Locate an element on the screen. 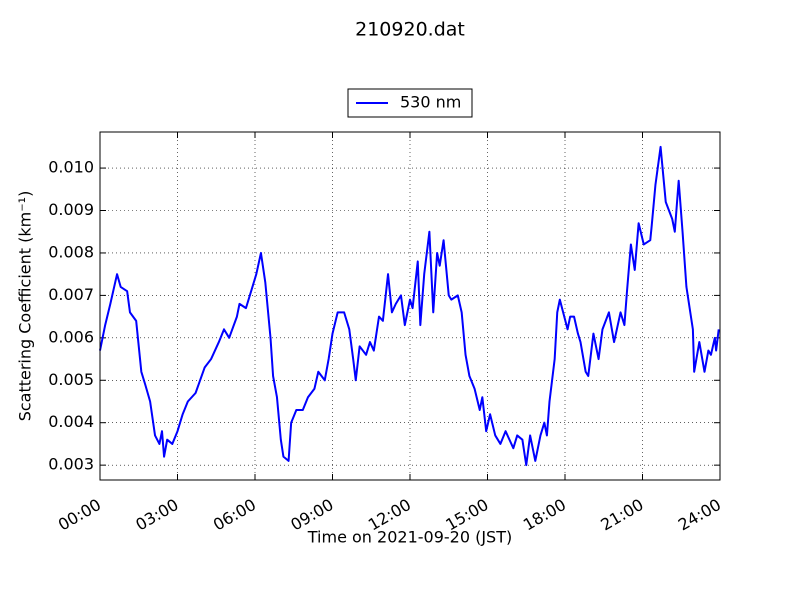 The width and height of the screenshot is (800, 600). y-axis-label: Scattering Coefficient (km⁻¹) is located at coordinates (25, 306).